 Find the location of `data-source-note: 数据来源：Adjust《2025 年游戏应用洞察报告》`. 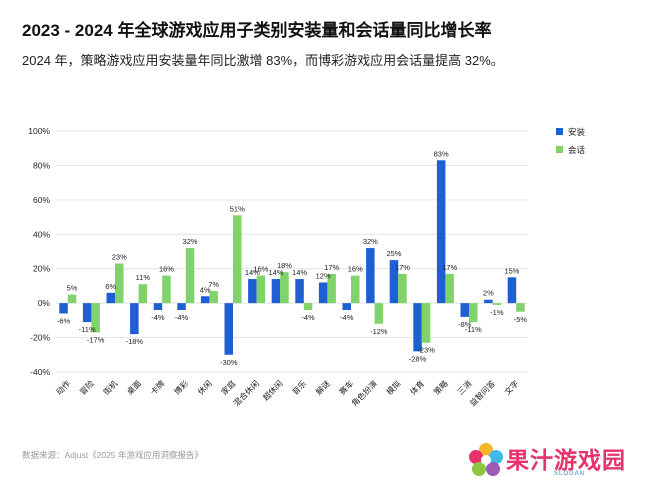

data-source-note: 数据来源：Adjust《2025 年游戏应用洞察报告》 is located at coordinates (112, 455).